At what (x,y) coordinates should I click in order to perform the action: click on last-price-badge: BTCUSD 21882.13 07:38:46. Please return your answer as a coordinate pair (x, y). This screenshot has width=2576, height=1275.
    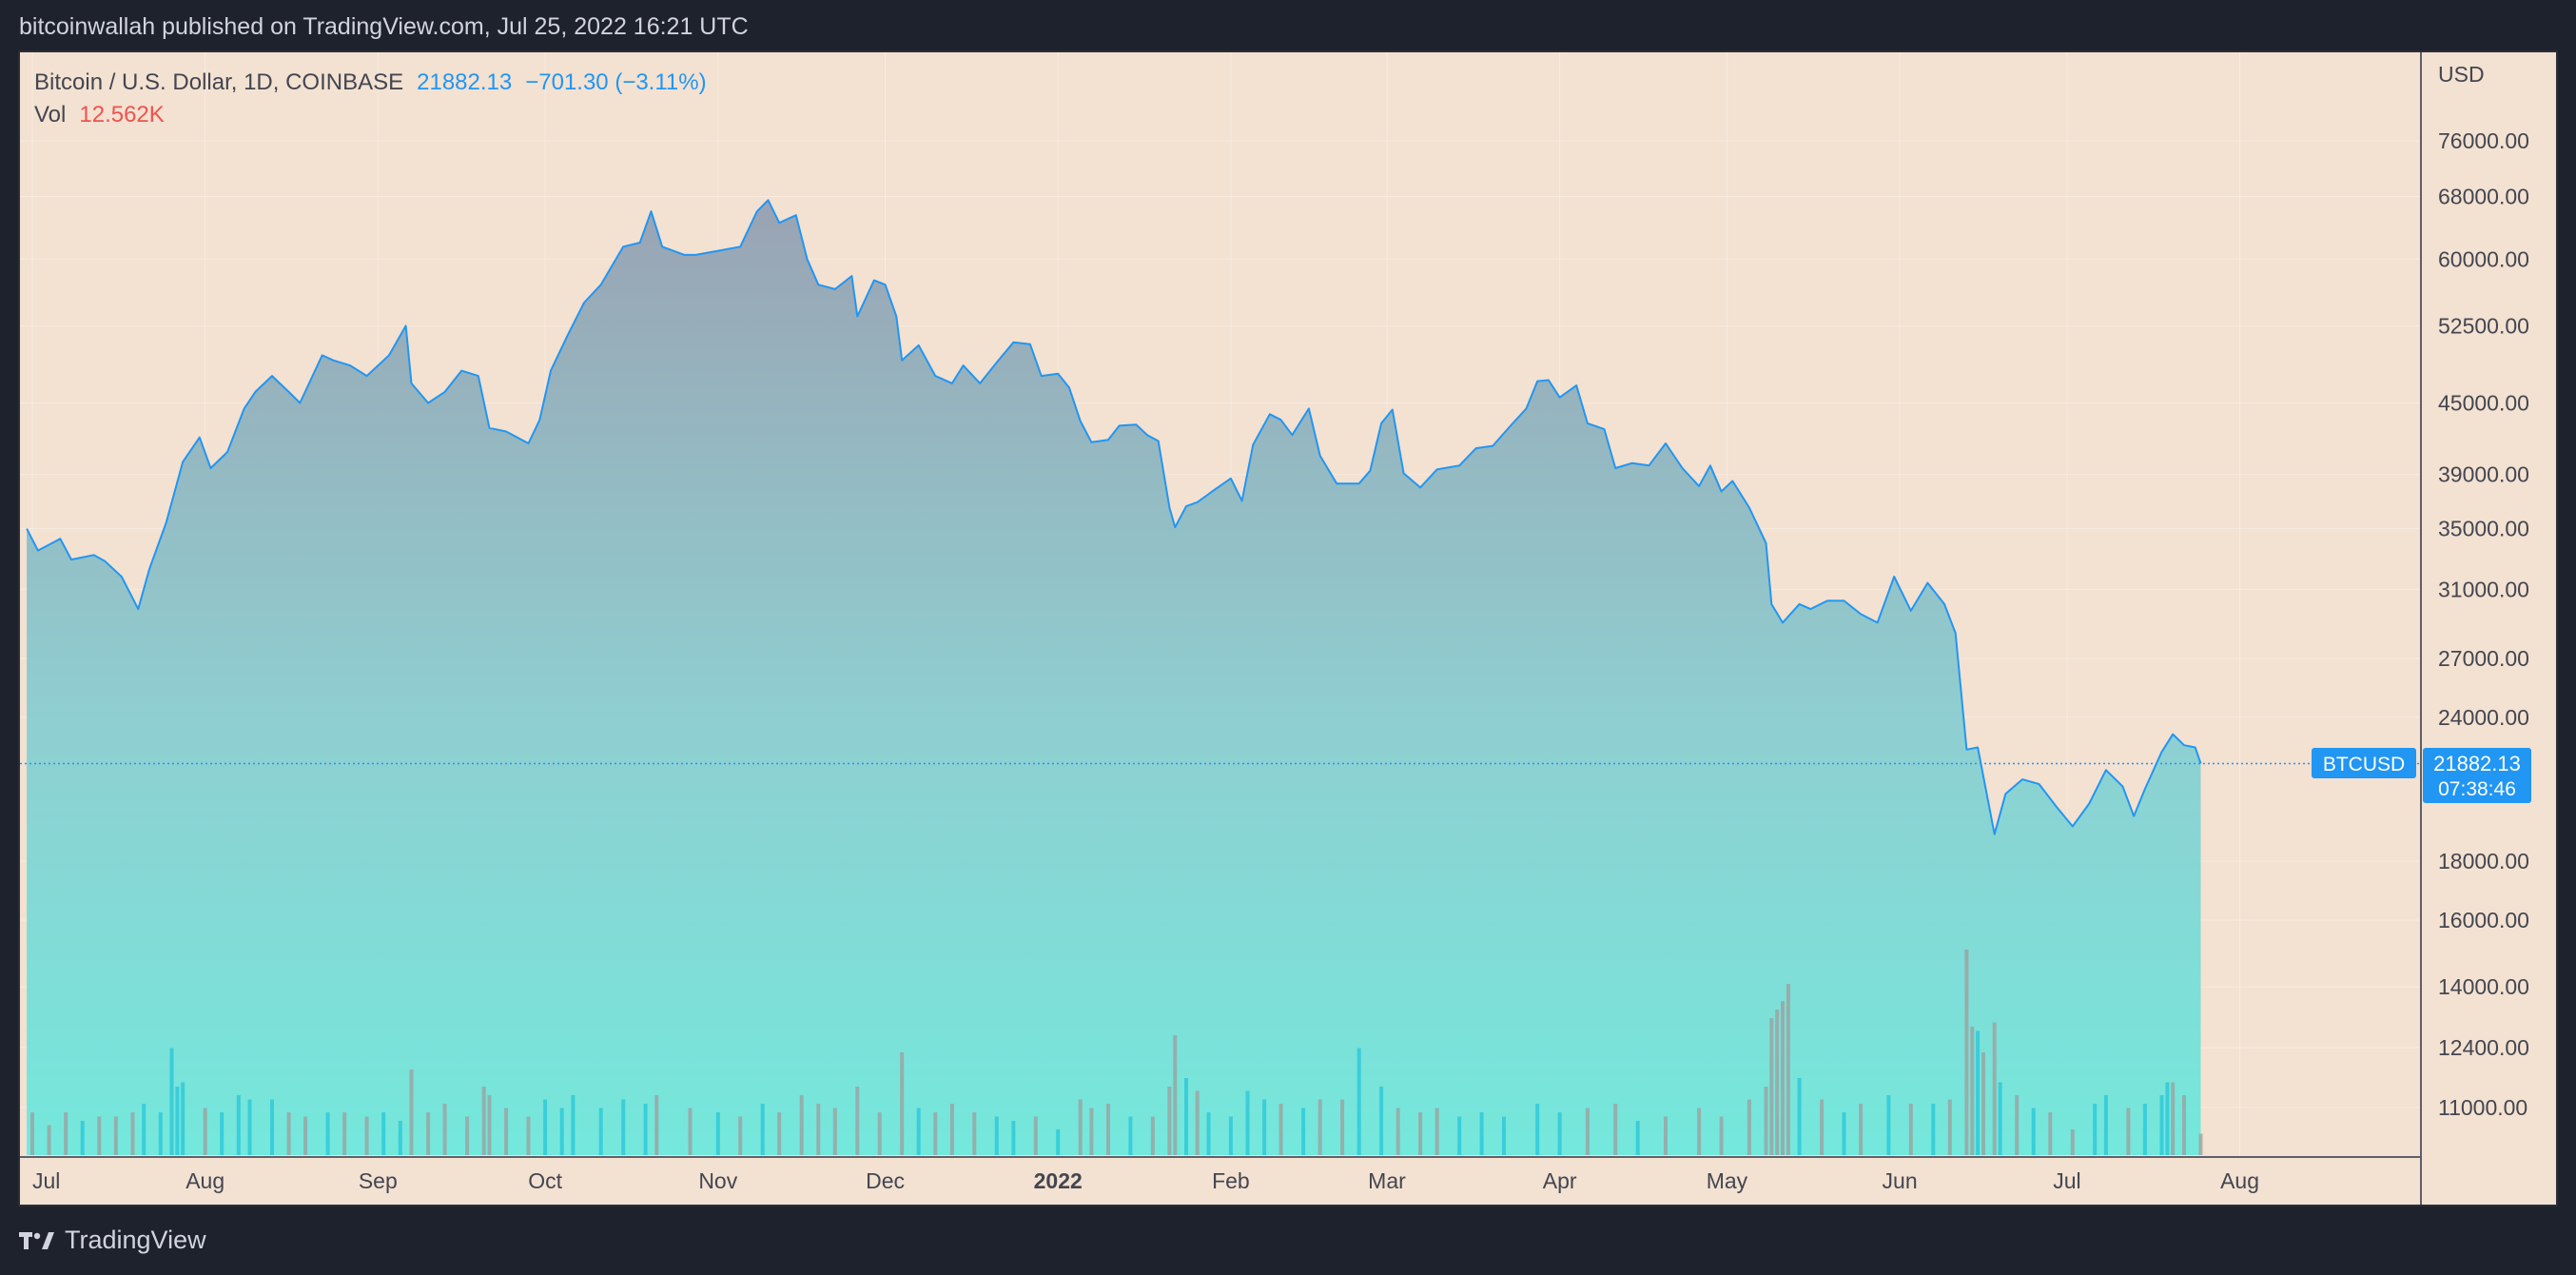
    Looking at the image, I should click on (2422, 776).